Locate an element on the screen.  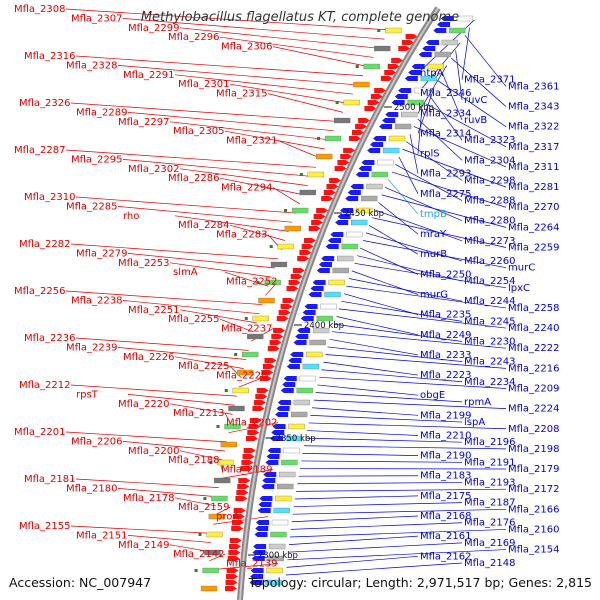
feature-marker is located at coordinates (246, 318).